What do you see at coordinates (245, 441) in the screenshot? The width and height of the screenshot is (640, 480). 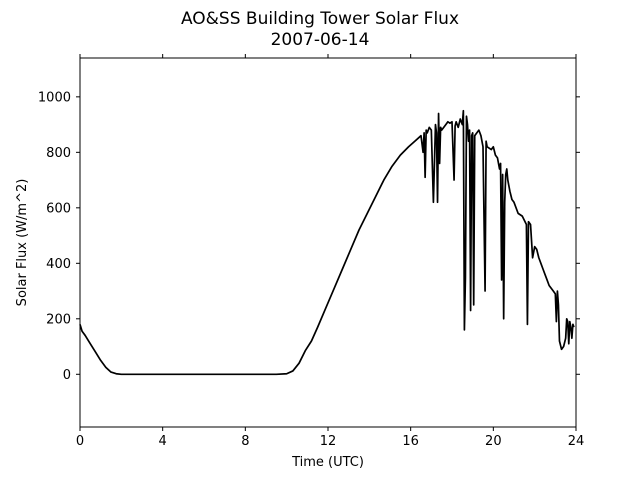 I see `x-tick-label: 8` at bounding box center [245, 441].